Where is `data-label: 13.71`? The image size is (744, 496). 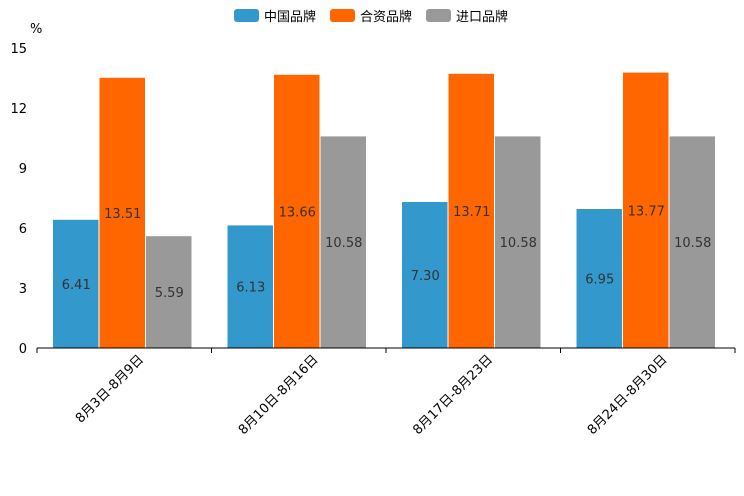 data-label: 13.71 is located at coordinates (471, 212).